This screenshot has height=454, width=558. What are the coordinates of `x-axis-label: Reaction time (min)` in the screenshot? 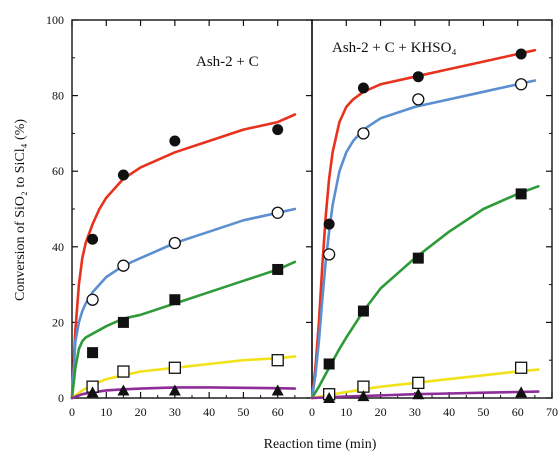 It's located at (320, 444).